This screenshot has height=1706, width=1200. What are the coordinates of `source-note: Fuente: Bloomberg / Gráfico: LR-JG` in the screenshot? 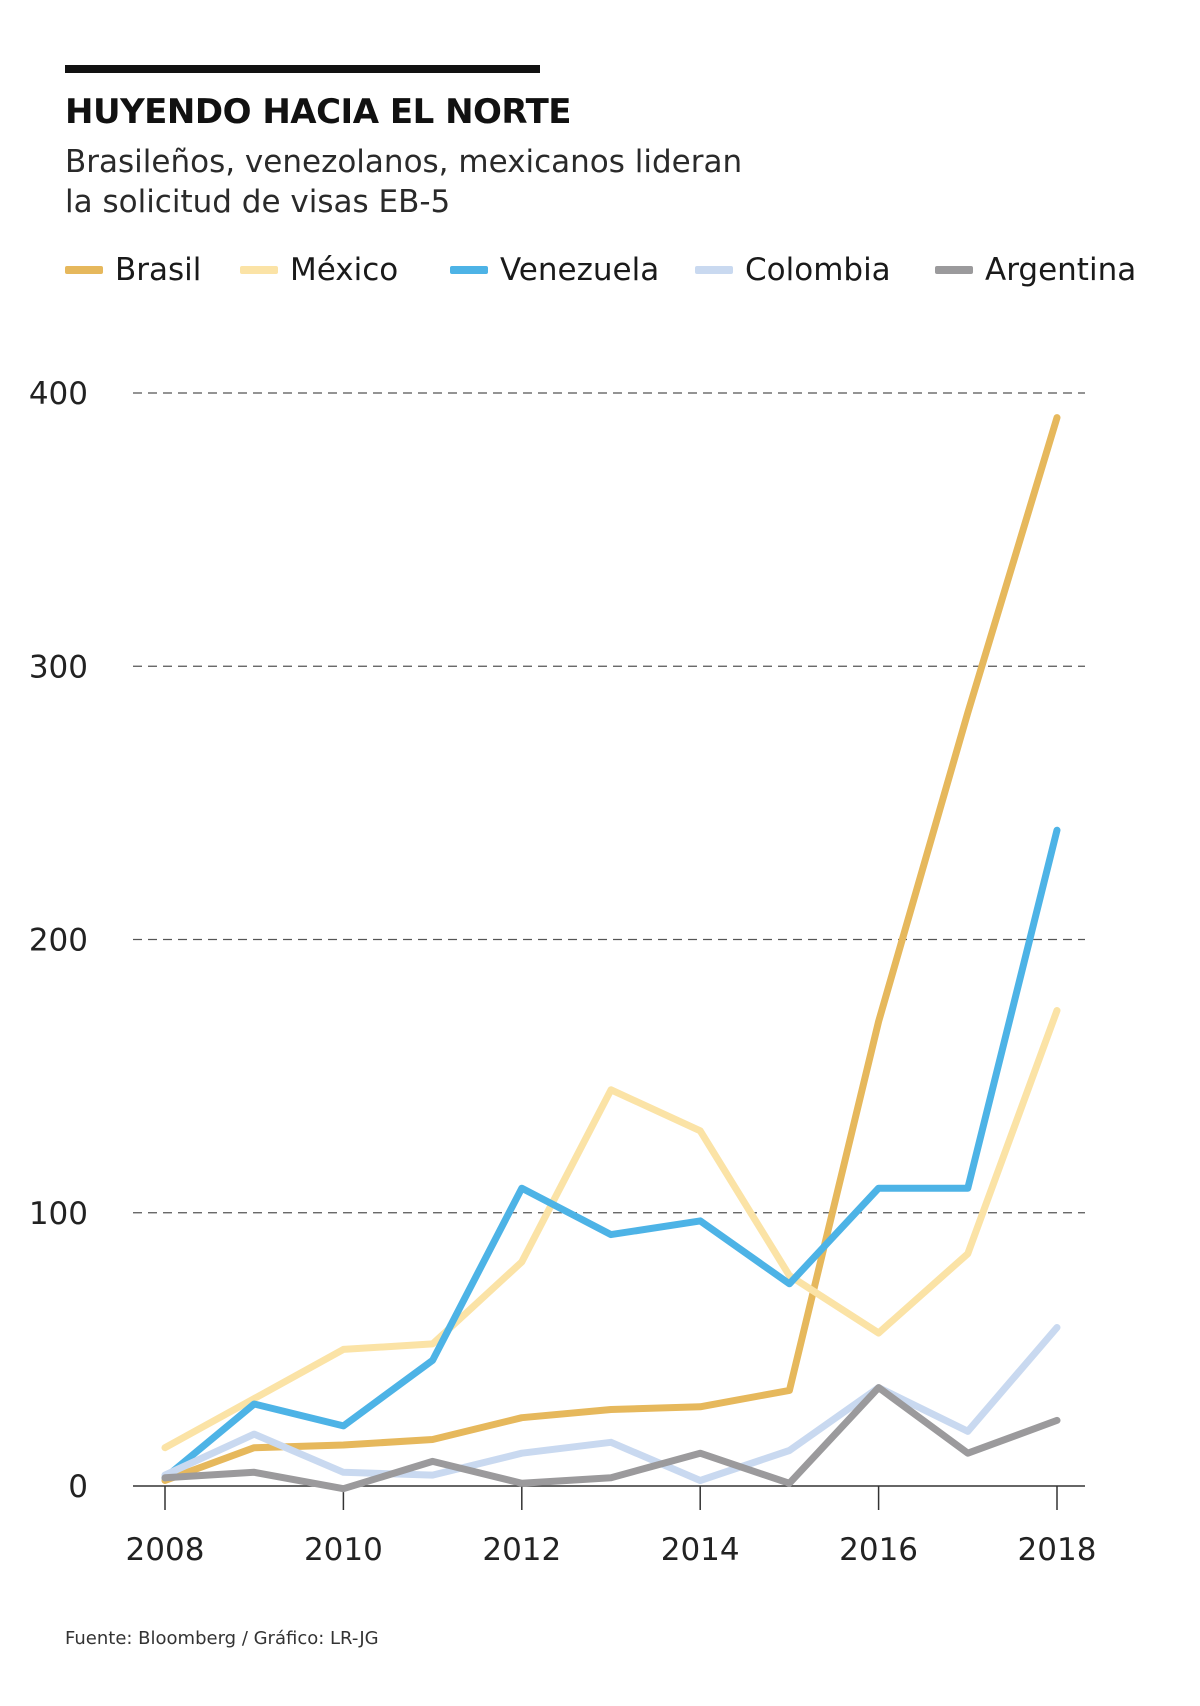 It's located at (222, 1638).